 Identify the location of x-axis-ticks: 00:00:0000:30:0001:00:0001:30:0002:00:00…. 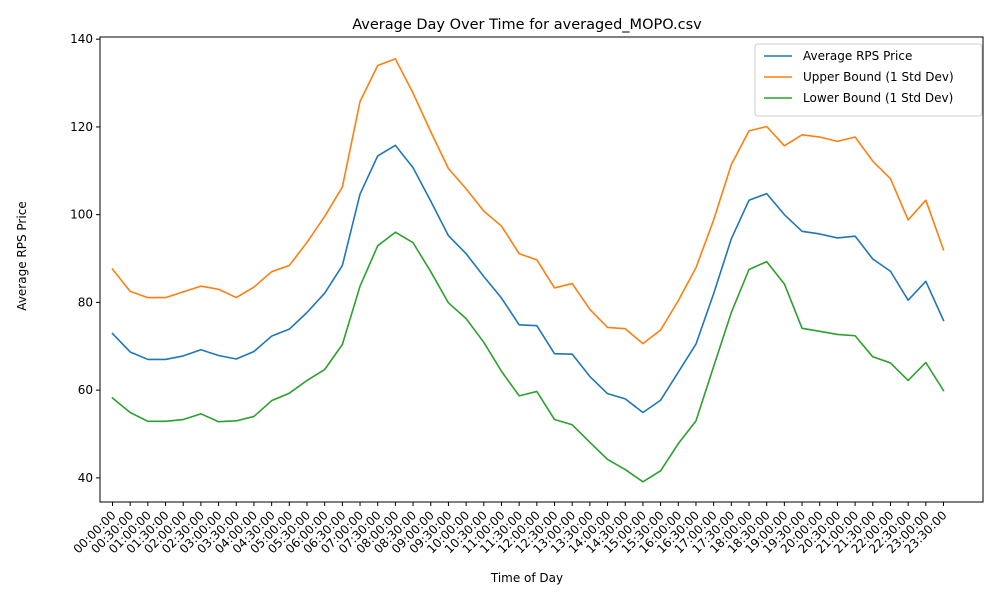
(510, 529).